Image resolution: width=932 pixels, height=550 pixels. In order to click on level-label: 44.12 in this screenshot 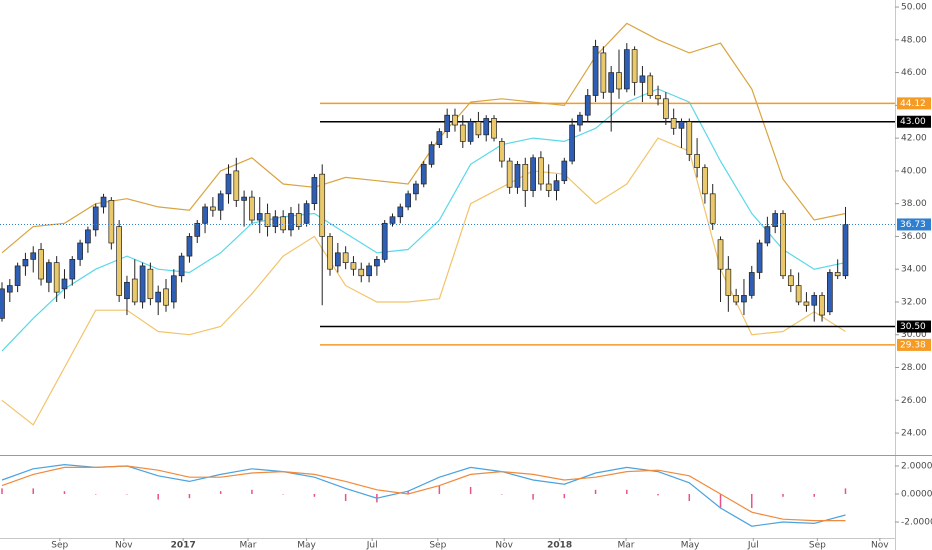, I will do `click(913, 104)`.